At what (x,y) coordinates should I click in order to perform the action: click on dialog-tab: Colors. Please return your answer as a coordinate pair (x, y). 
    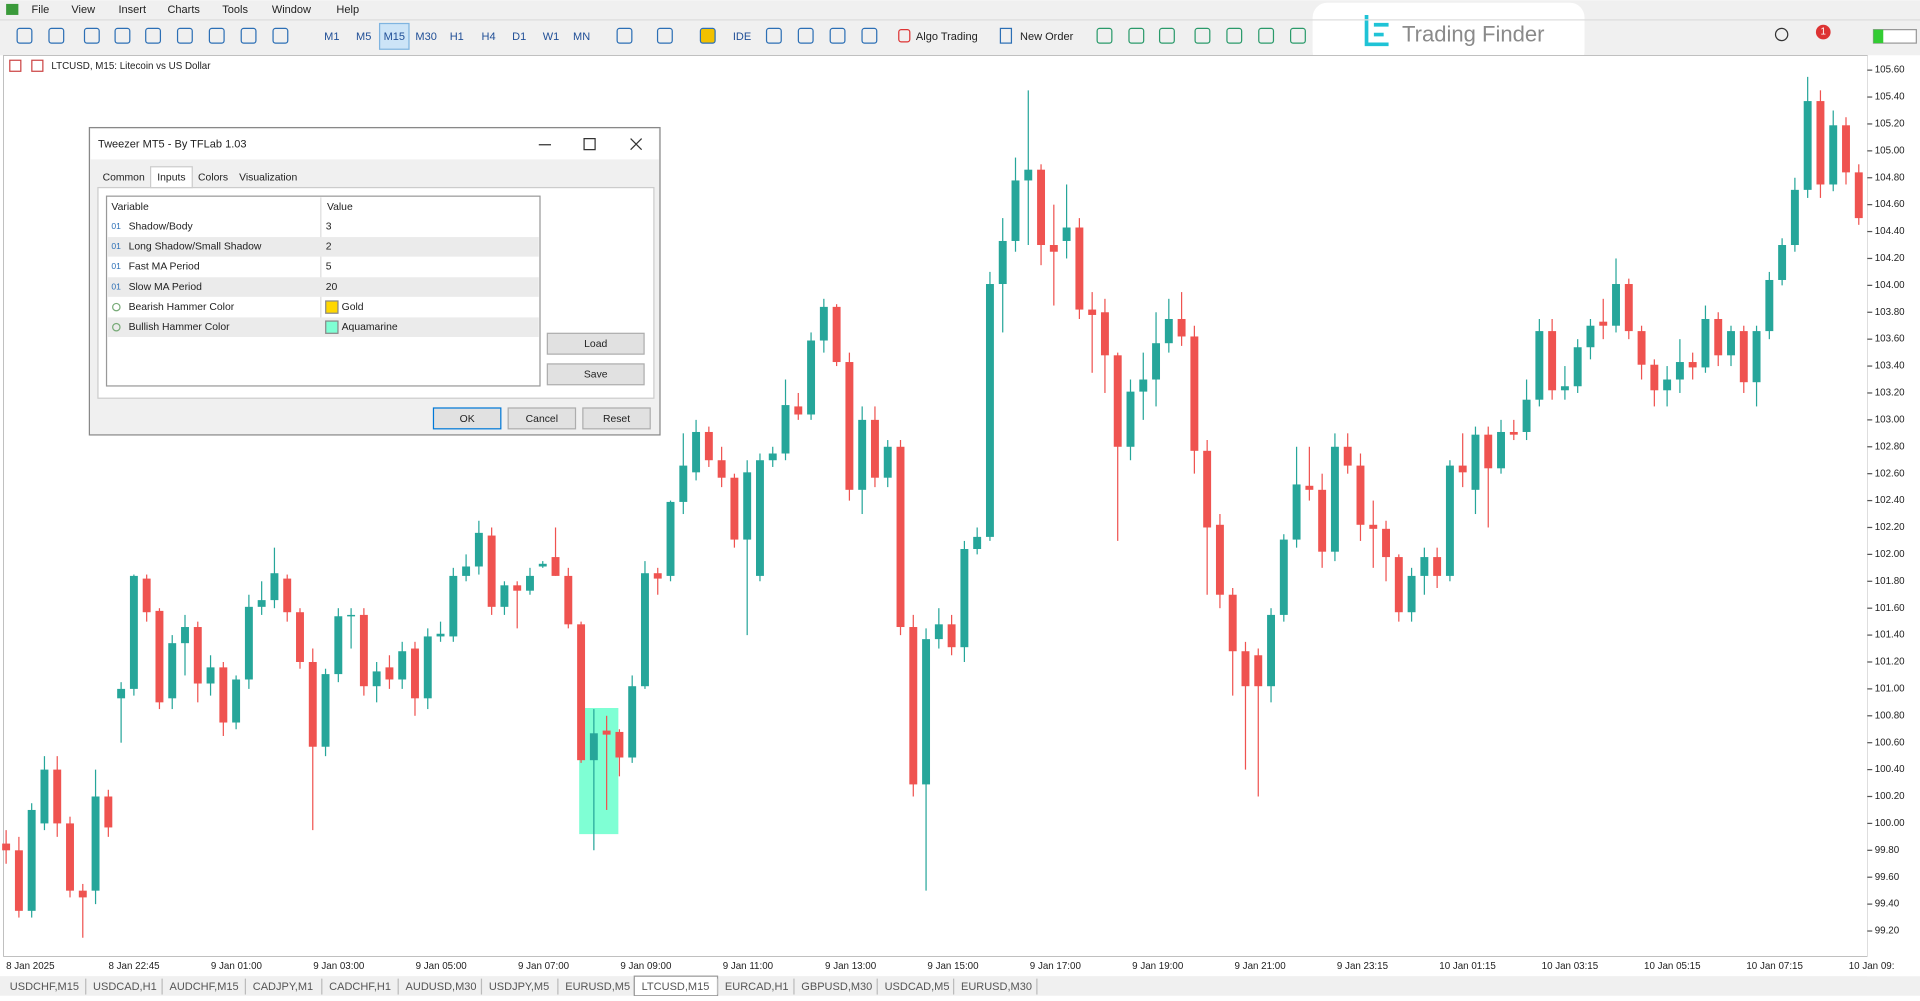
    Looking at the image, I should click on (213, 178).